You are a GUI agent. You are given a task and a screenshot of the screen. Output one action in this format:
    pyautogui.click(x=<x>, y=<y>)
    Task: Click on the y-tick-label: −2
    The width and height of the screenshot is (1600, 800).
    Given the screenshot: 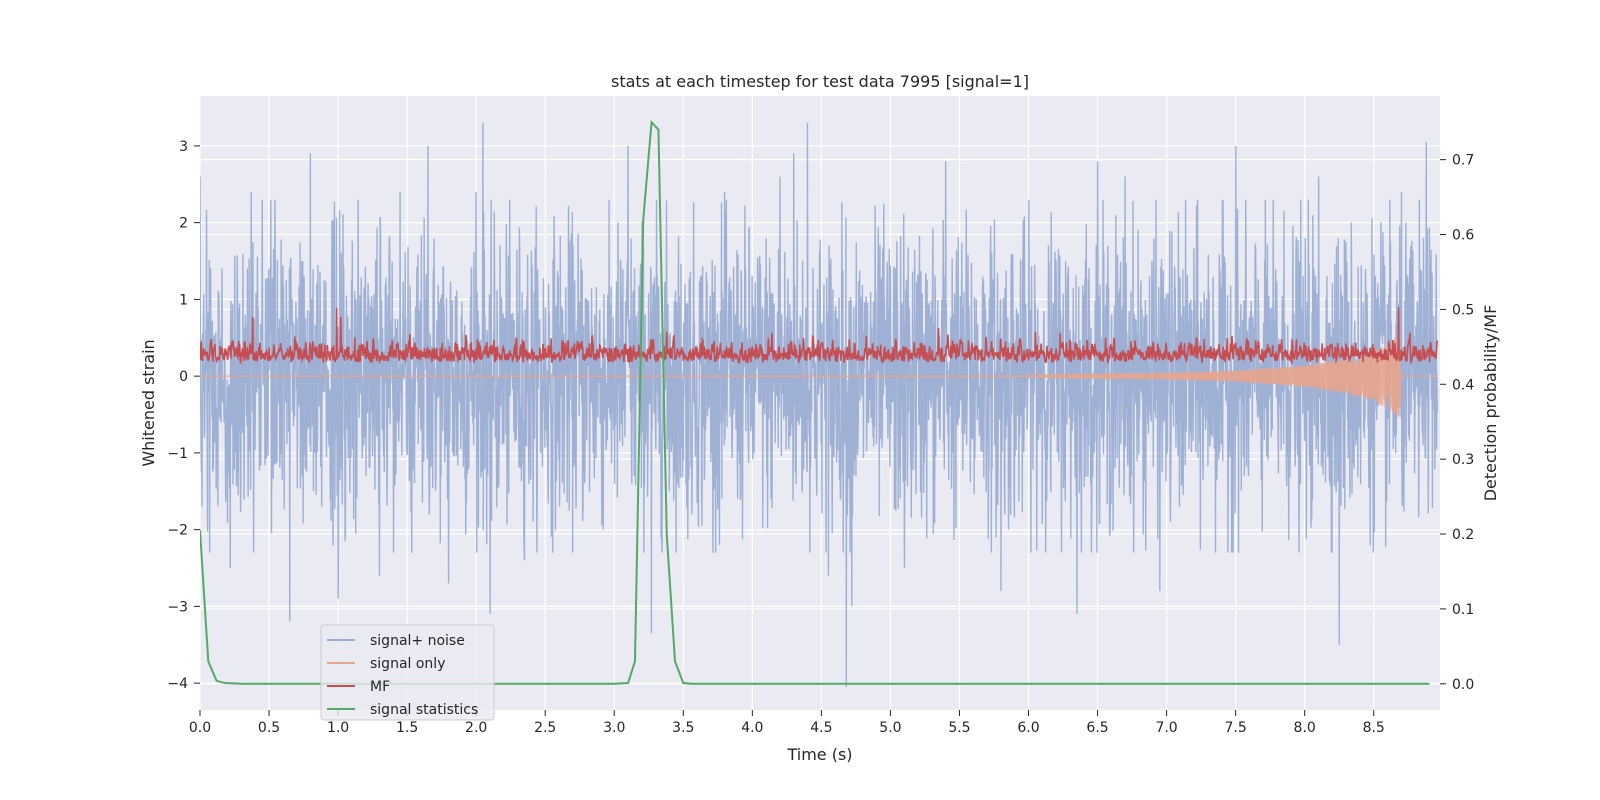 What is the action you would take?
    pyautogui.click(x=177, y=531)
    